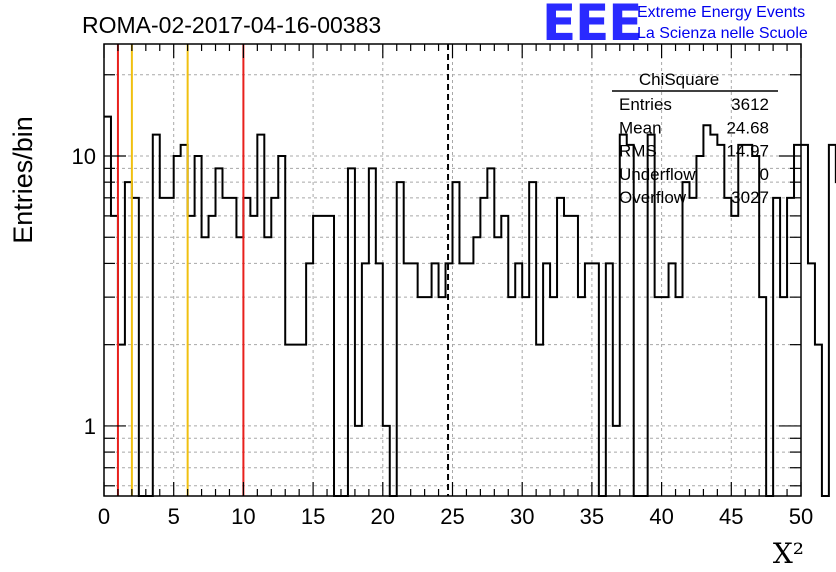  What do you see at coordinates (638, 151) in the screenshot?
I see `stats-label: RMS` at bounding box center [638, 151].